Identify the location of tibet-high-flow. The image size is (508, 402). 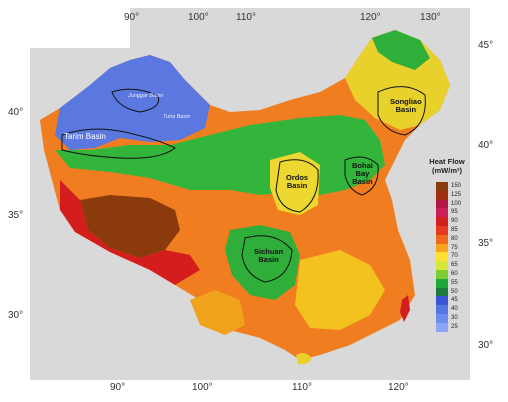
(130, 226).